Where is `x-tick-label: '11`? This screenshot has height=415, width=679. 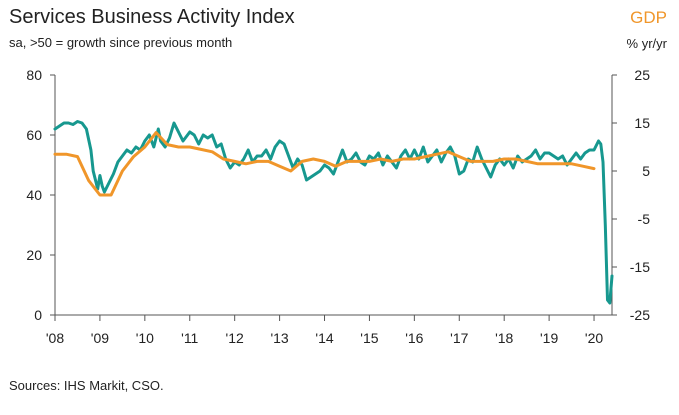
x-tick-label: '11 is located at coordinates (189, 338).